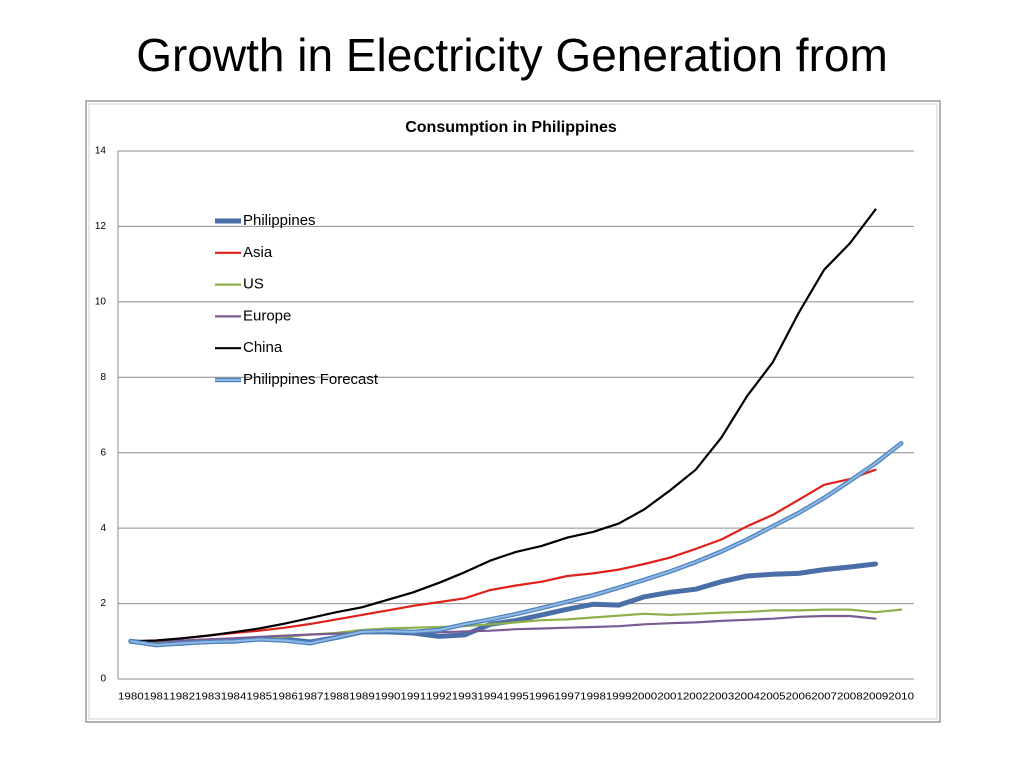 The width and height of the screenshot is (1024, 768). I want to click on x-tick-label: 1997, so click(568, 697).